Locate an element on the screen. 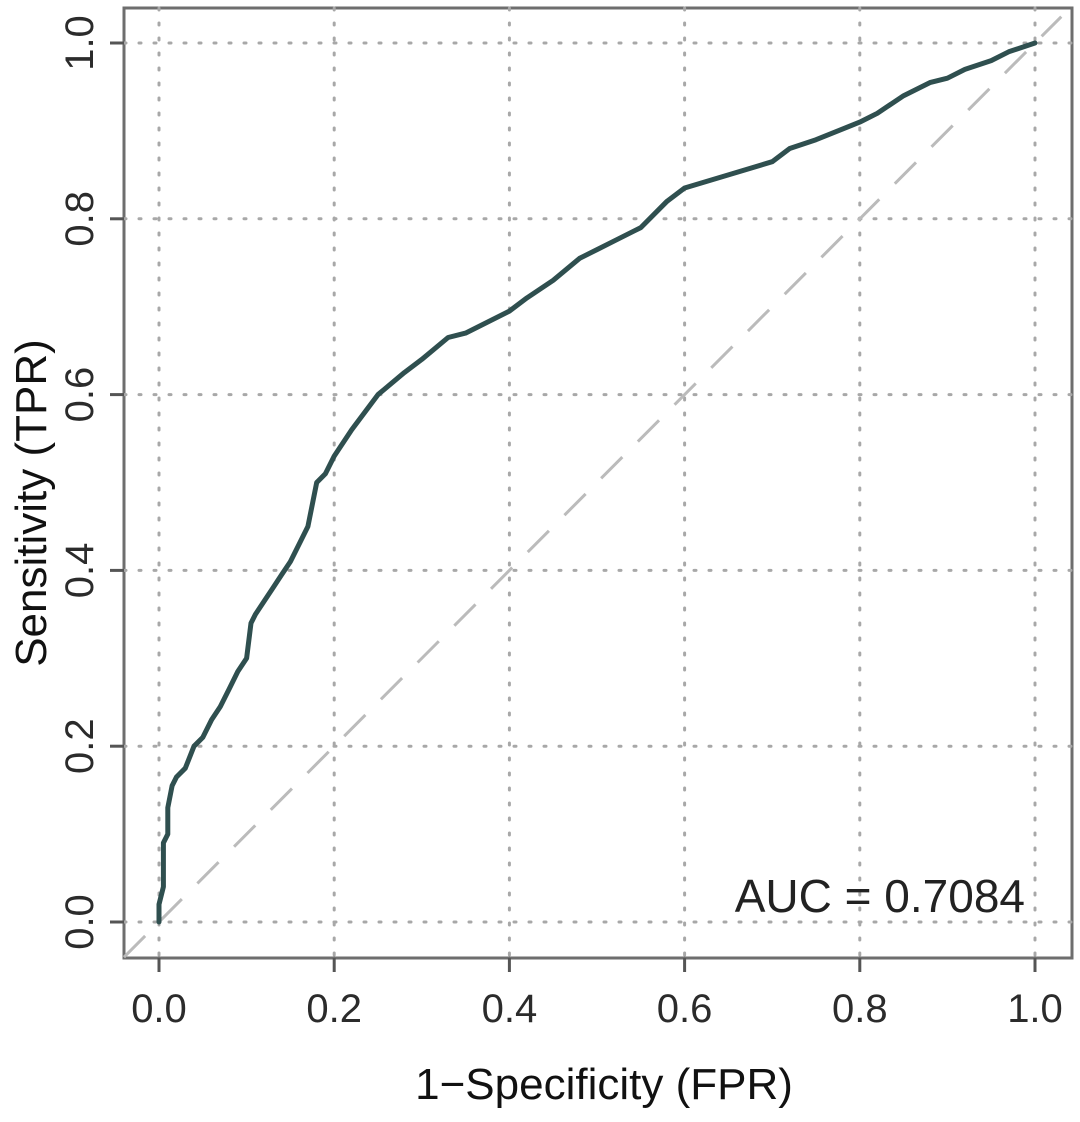  x-tick-label-2: 0.4 is located at coordinates (510, 1009).